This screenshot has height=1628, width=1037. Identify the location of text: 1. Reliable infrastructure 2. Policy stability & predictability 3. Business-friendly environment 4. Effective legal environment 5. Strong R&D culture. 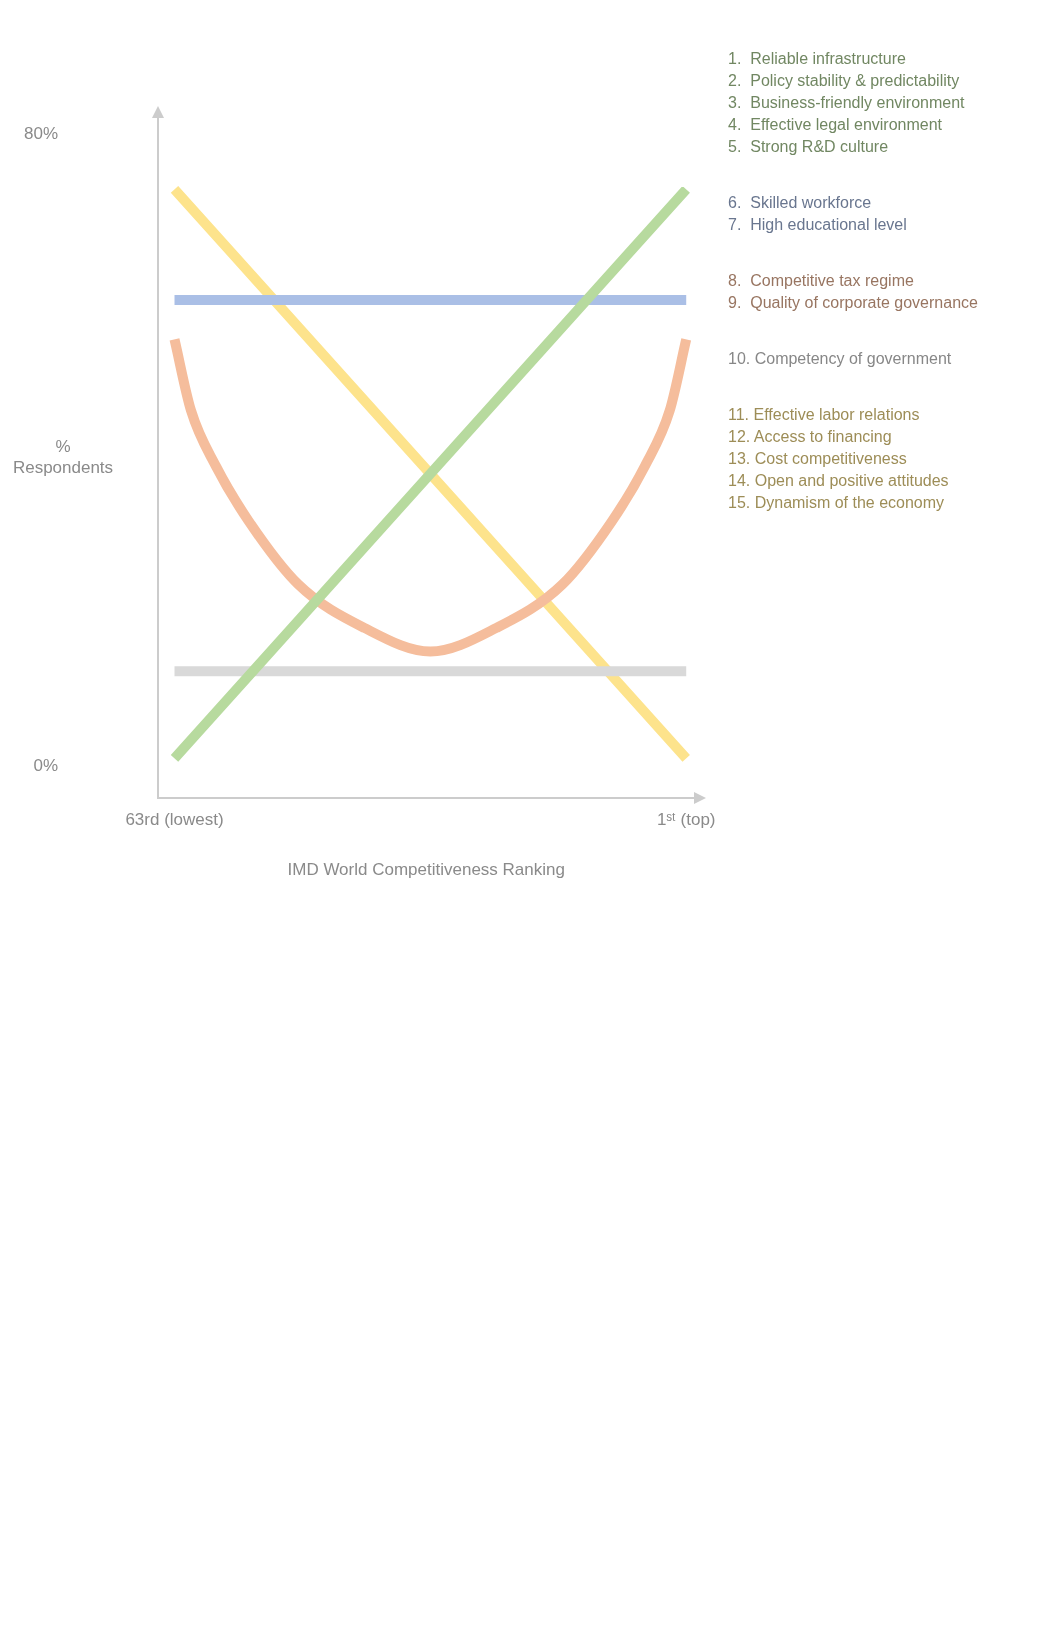
(847, 103).